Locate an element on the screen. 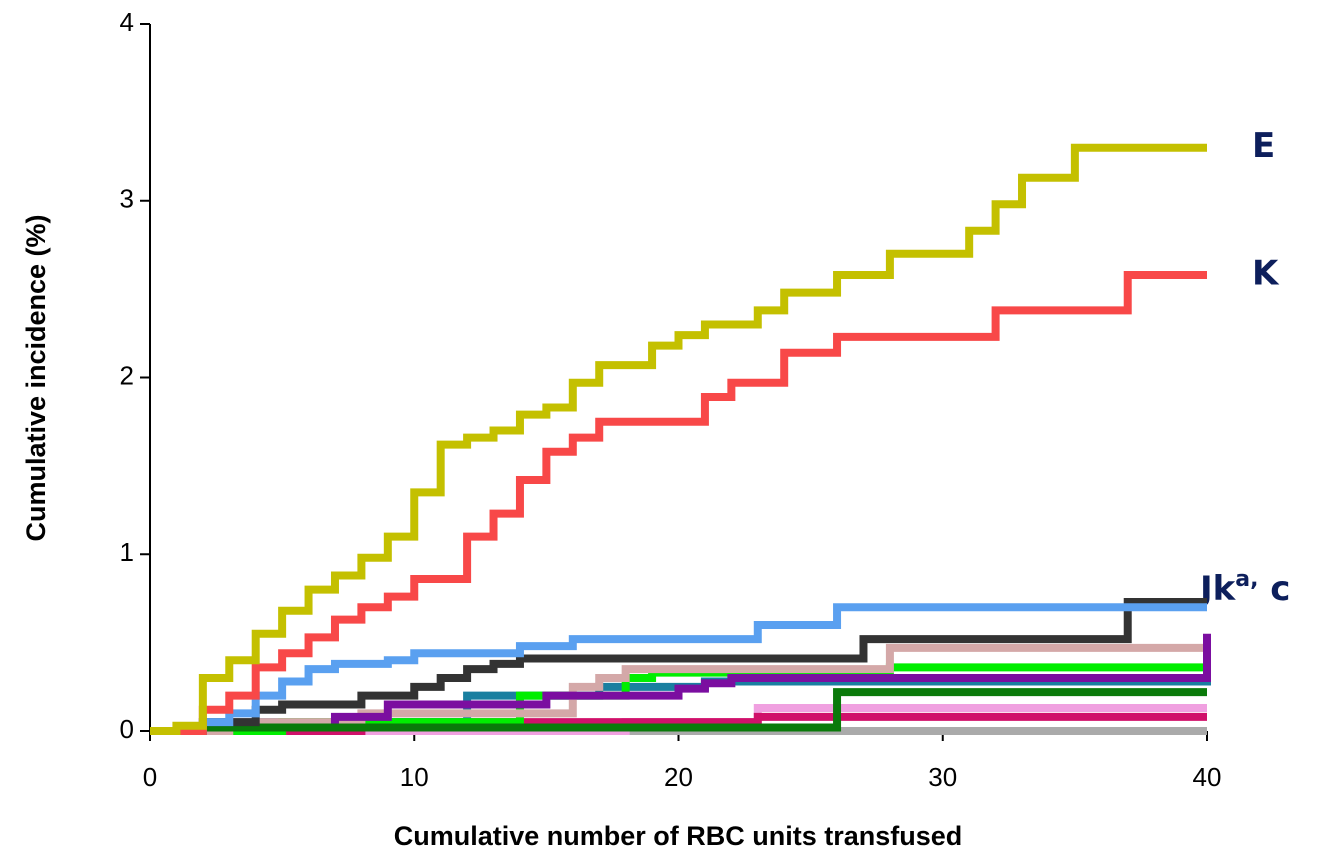 The width and height of the screenshot is (1335, 868). annotation: Jka, c is located at coordinates (1244, 588).